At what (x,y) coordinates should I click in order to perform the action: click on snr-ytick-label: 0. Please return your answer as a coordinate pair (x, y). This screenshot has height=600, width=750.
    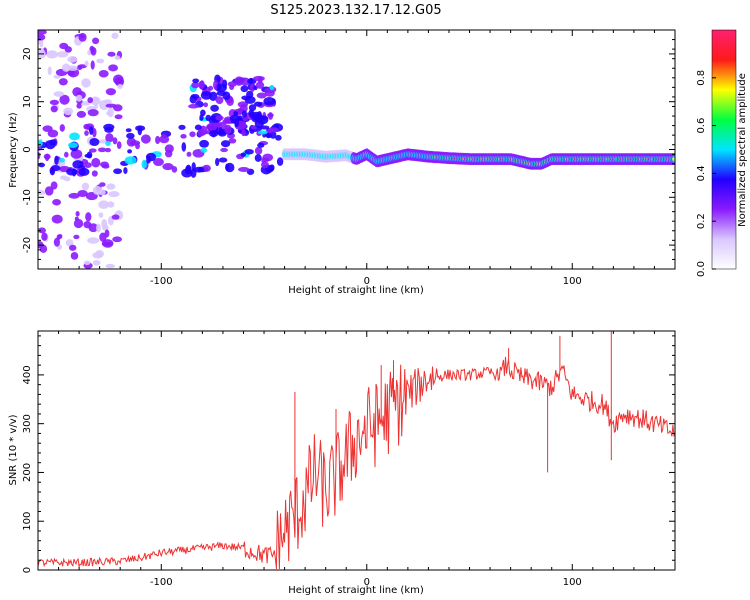
    Looking at the image, I should click on (27, 570).